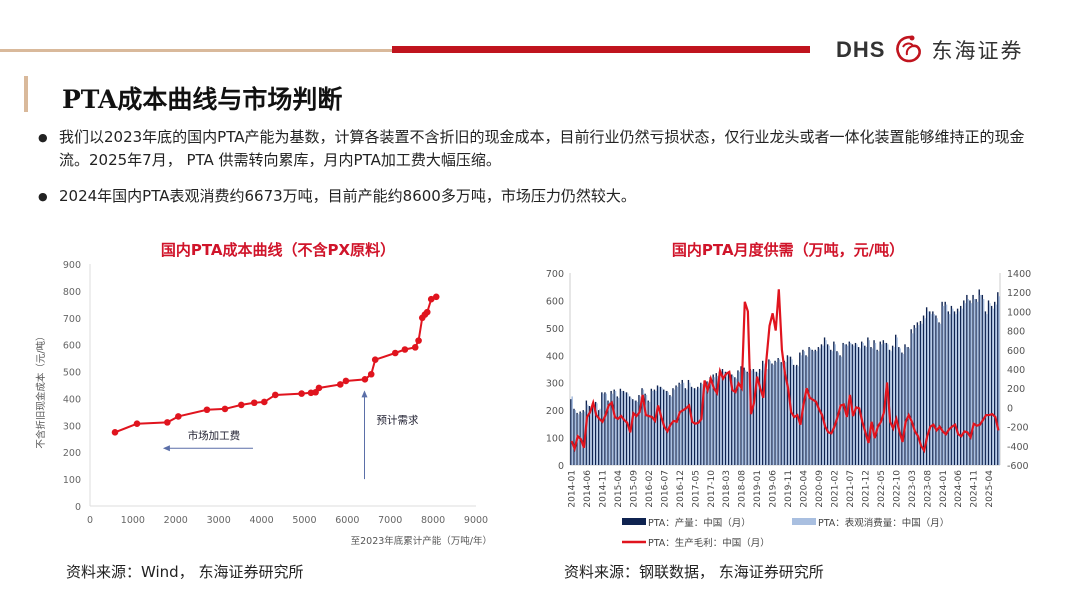 This screenshot has height=608, width=1080. What do you see at coordinates (347, 520) in the screenshot?
I see `x-tick-label: 6000` at bounding box center [347, 520].